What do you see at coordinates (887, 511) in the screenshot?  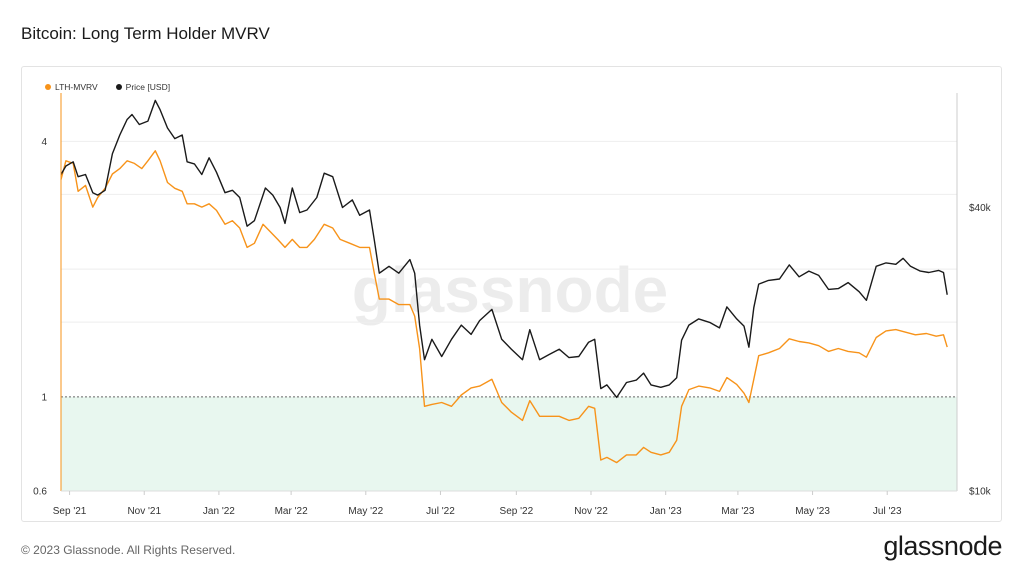 I see `x-tick-label: Jul '23` at bounding box center [887, 511].